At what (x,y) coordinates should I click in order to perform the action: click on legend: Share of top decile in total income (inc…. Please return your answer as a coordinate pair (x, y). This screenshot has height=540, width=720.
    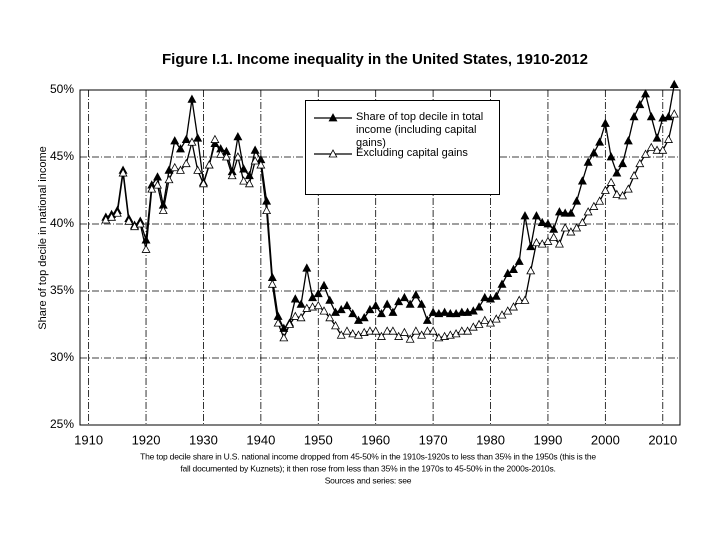
    Looking at the image, I should click on (402, 147).